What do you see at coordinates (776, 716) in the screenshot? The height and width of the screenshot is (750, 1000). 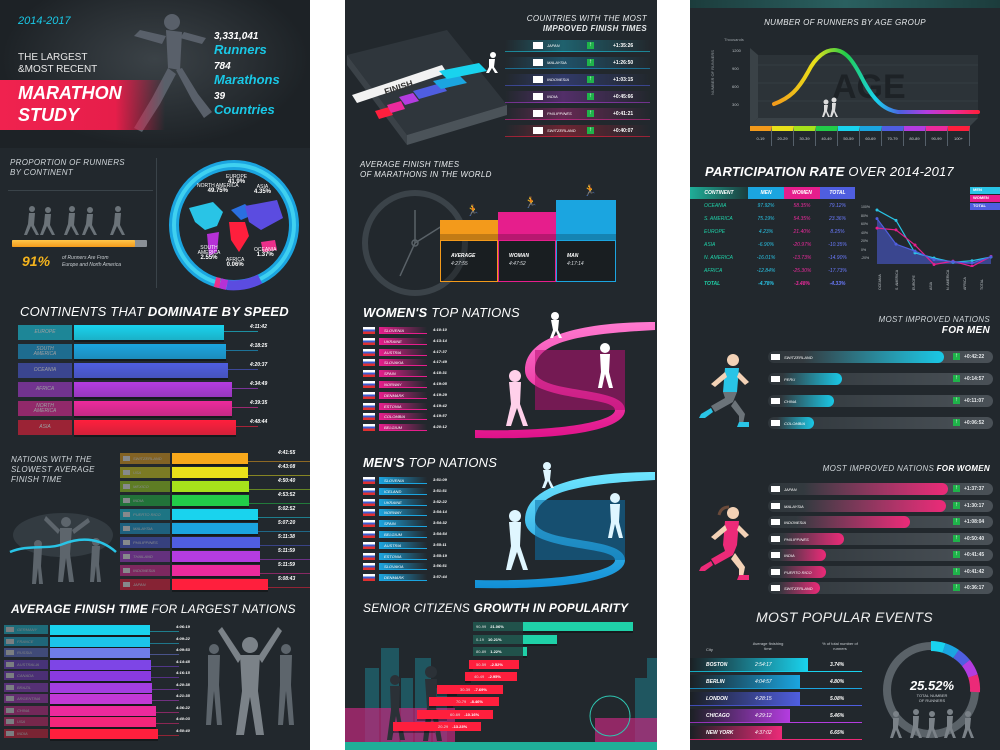 I see `event-row: CHICAGO 4:29:12 5.46%` at bounding box center [776, 716].